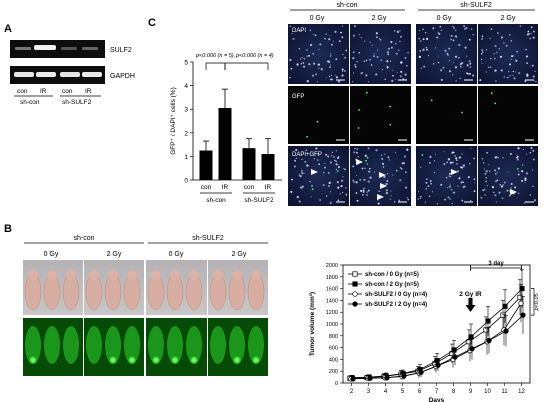 This screenshot has width=550, height=402. I want to click on gel-label-sulf2: SULF2, so click(121, 50).